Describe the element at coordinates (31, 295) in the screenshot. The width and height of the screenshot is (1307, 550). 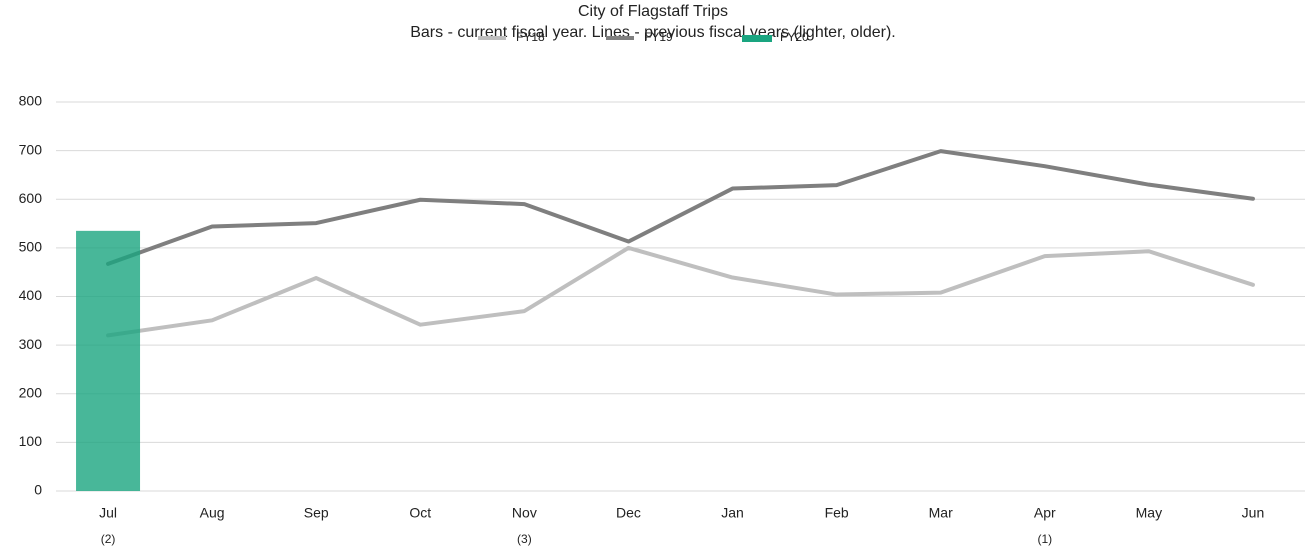
I see `y-tick-label: 400` at that location.